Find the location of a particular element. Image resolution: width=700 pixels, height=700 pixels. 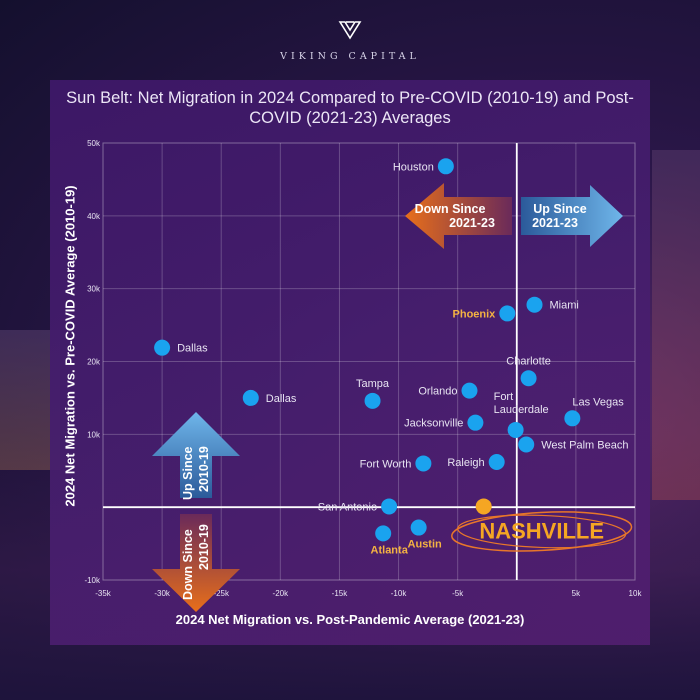

x-tick-label: 10k is located at coordinates (636, 593).